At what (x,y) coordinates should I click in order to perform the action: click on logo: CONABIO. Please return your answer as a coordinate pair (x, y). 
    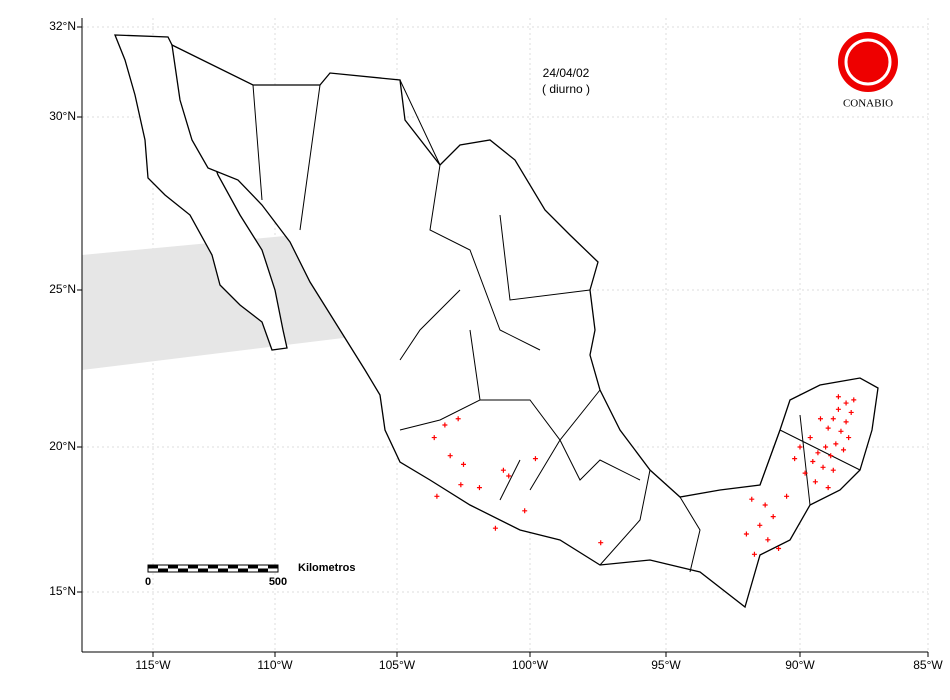
    Looking at the image, I should click on (868, 71).